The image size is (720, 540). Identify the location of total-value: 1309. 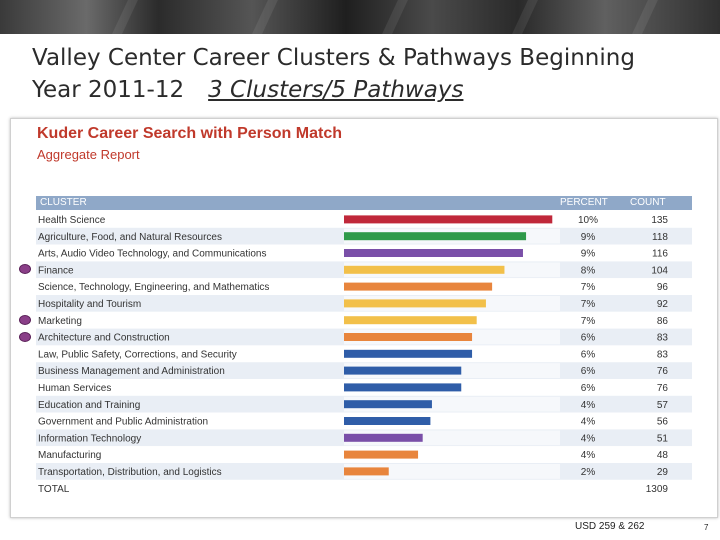
(657, 489).